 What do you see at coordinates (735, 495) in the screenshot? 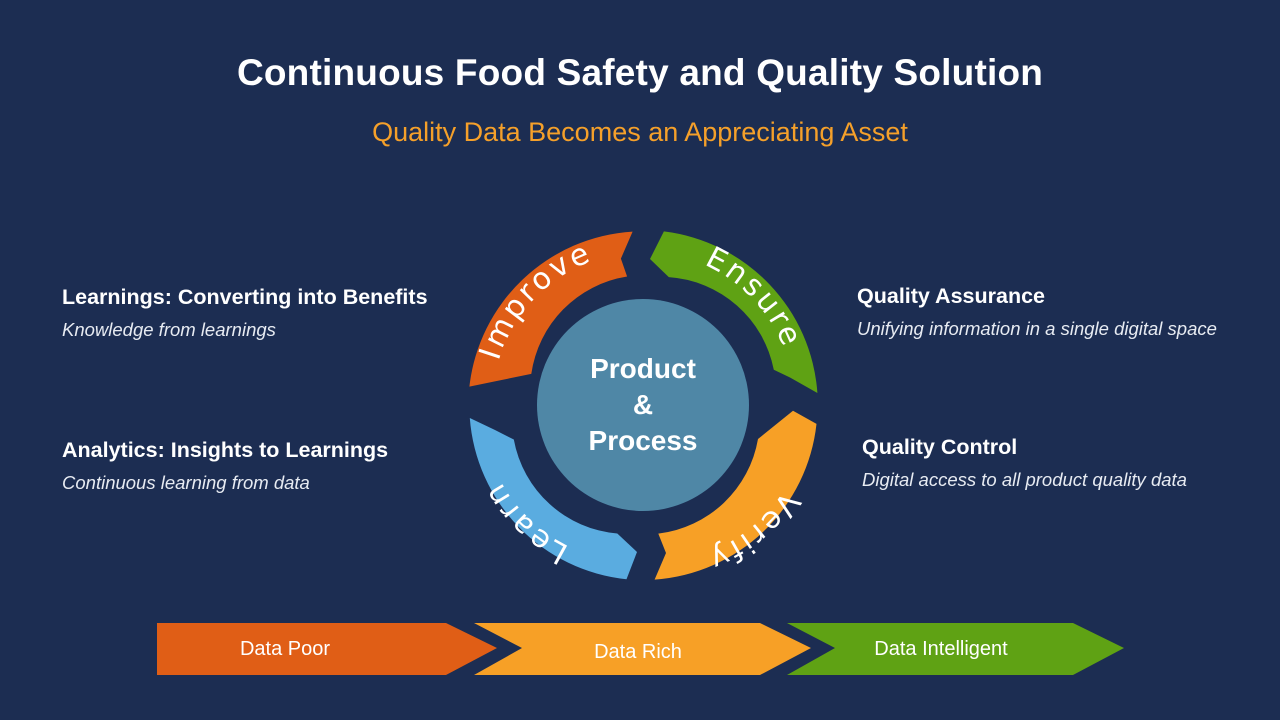
I see `verify-arc` at bounding box center [735, 495].